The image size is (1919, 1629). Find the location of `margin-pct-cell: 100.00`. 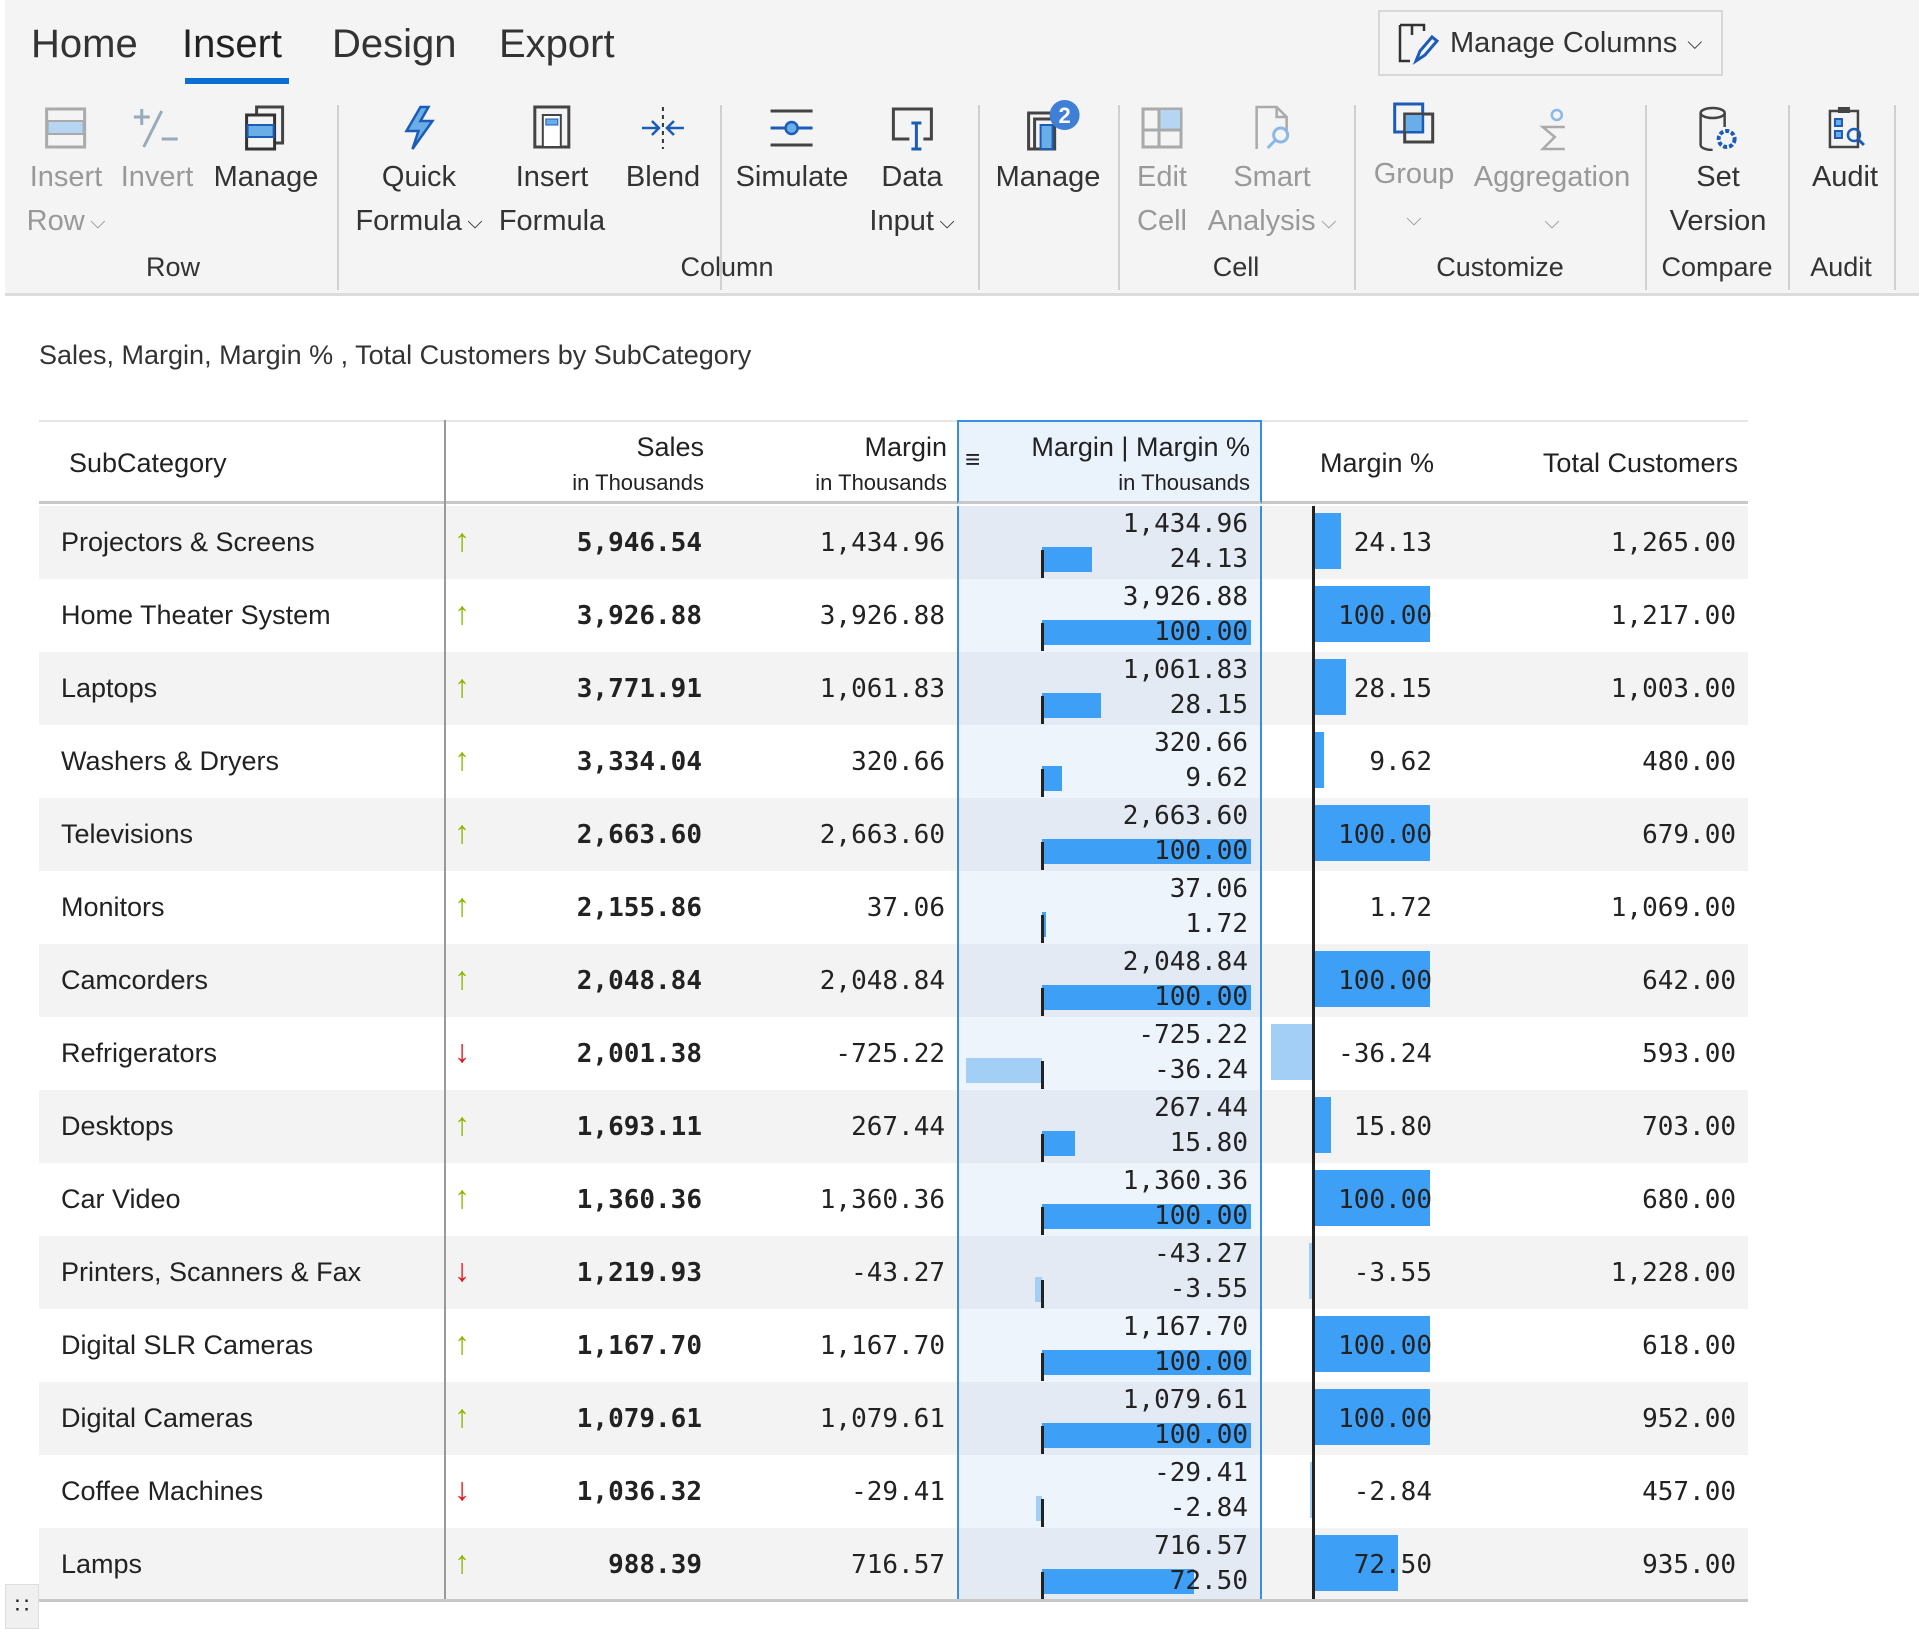

margin-pct-cell: 100.00 is located at coordinates (1353, 1345).